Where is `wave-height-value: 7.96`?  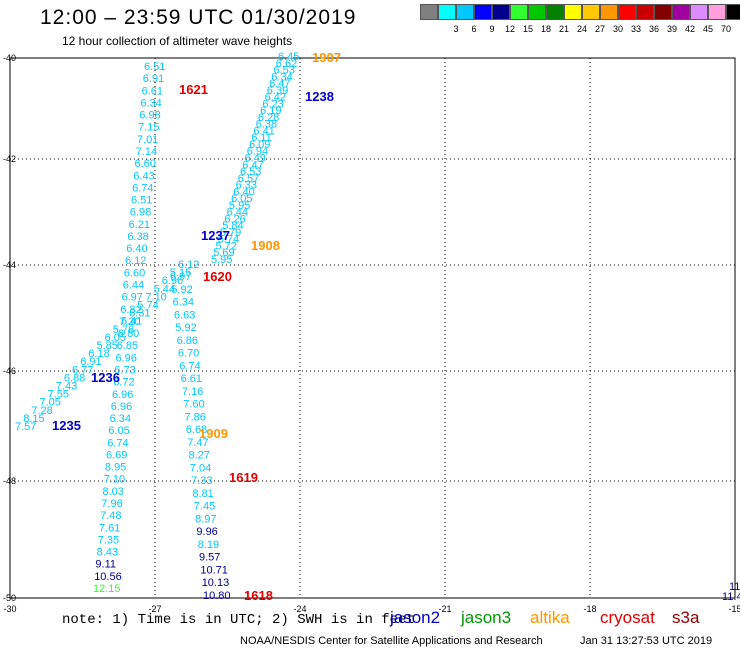 wave-height-value: 7.96 is located at coordinates (111, 504).